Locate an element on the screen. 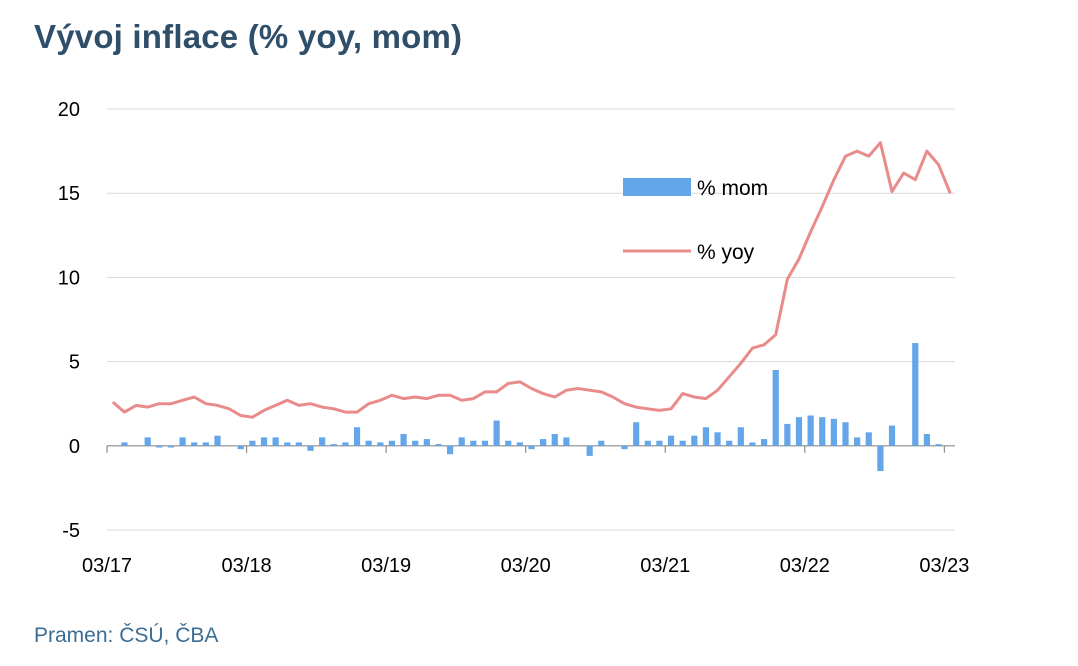  legend: % mom % yoy is located at coordinates (695, 220).